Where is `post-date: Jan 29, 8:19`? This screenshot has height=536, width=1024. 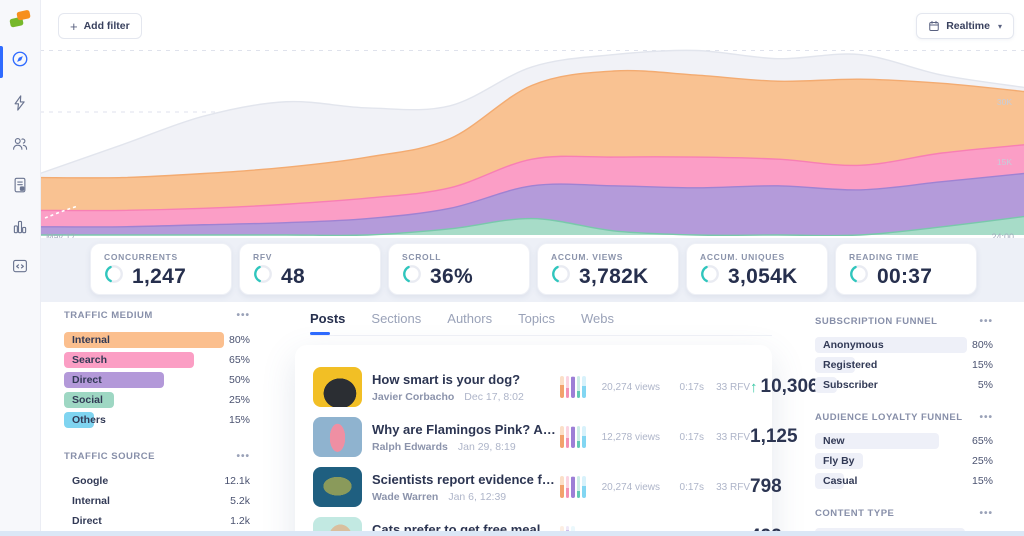
post-date: Jan 29, 8:19 is located at coordinates (486, 446).